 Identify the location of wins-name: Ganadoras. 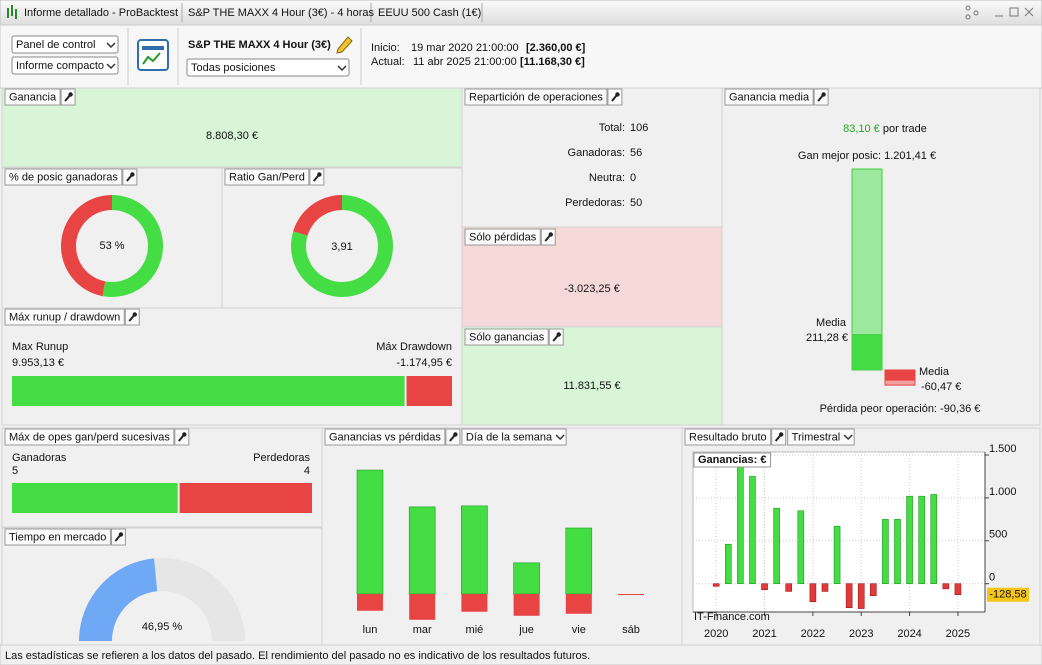
(39, 458).